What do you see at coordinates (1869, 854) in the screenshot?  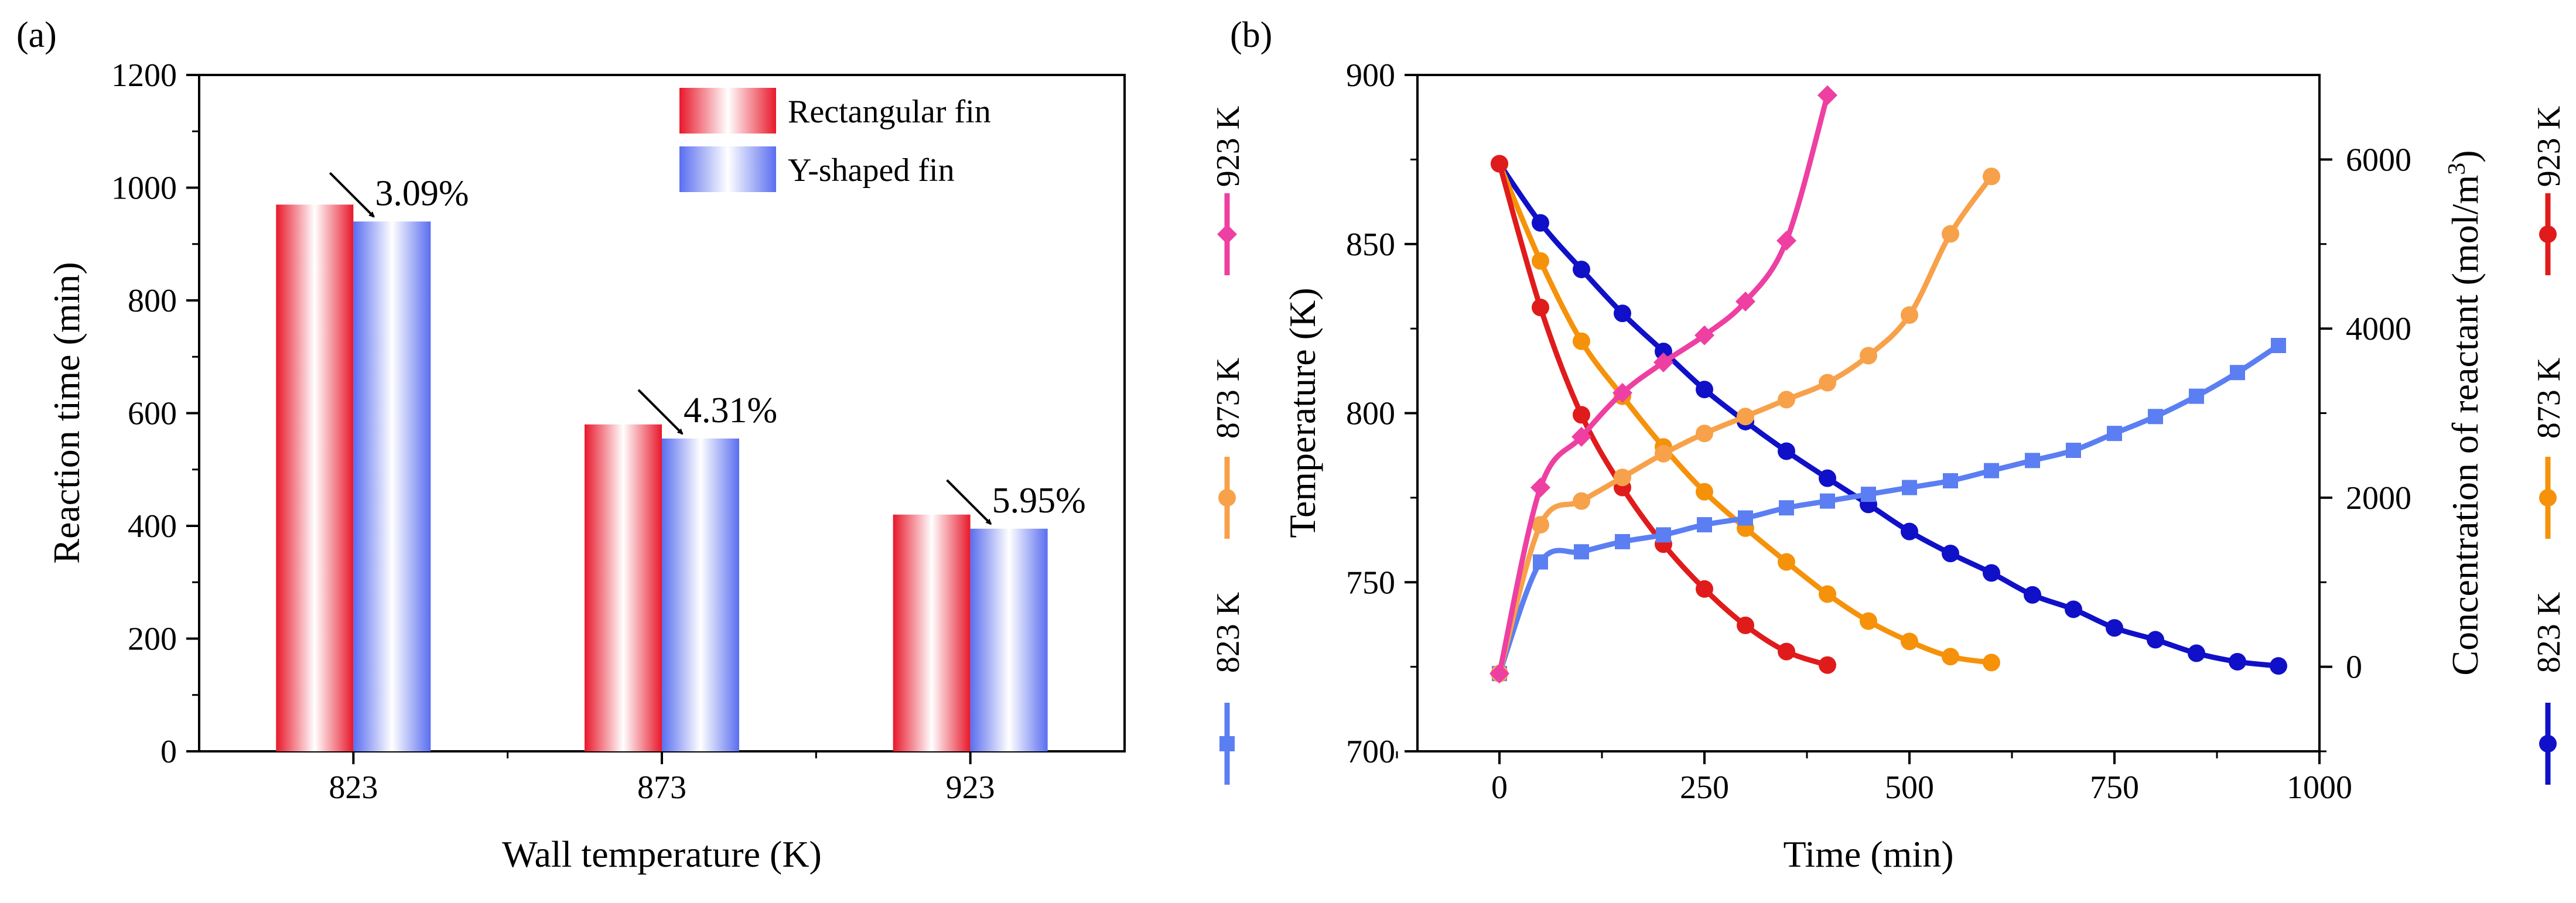 I see `line-x-axis-label: Time (min)` at bounding box center [1869, 854].